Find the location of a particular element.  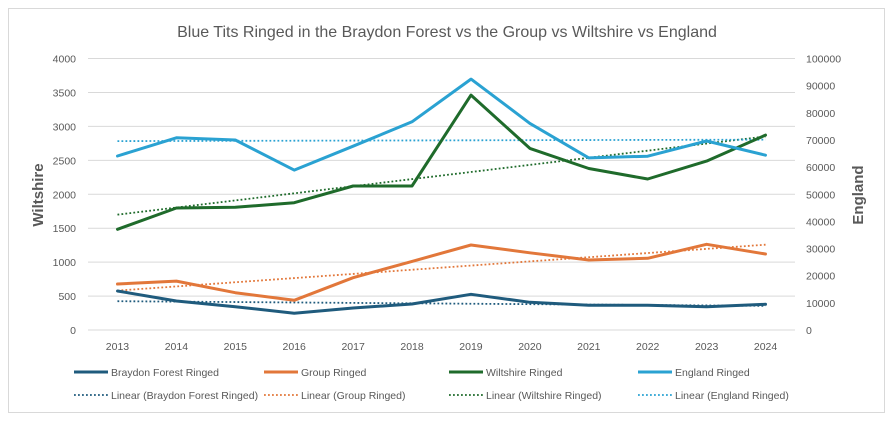

y-tick-label: 4000 is located at coordinates (65, 60).